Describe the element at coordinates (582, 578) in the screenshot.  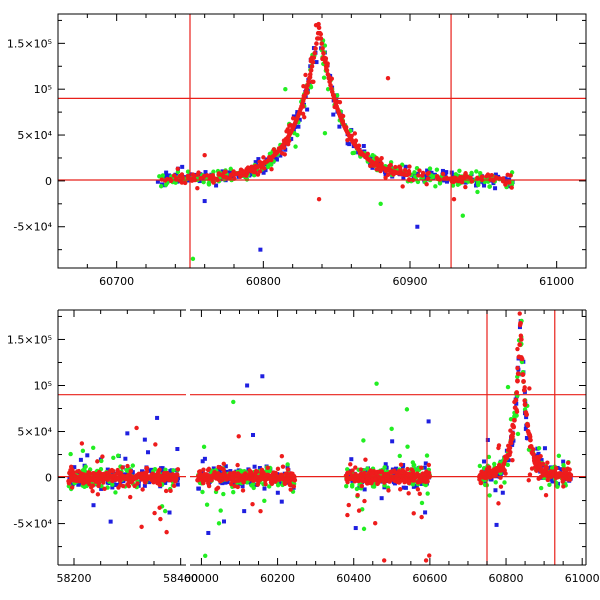
I see `bottom-x-tick-label: 61000` at that location.